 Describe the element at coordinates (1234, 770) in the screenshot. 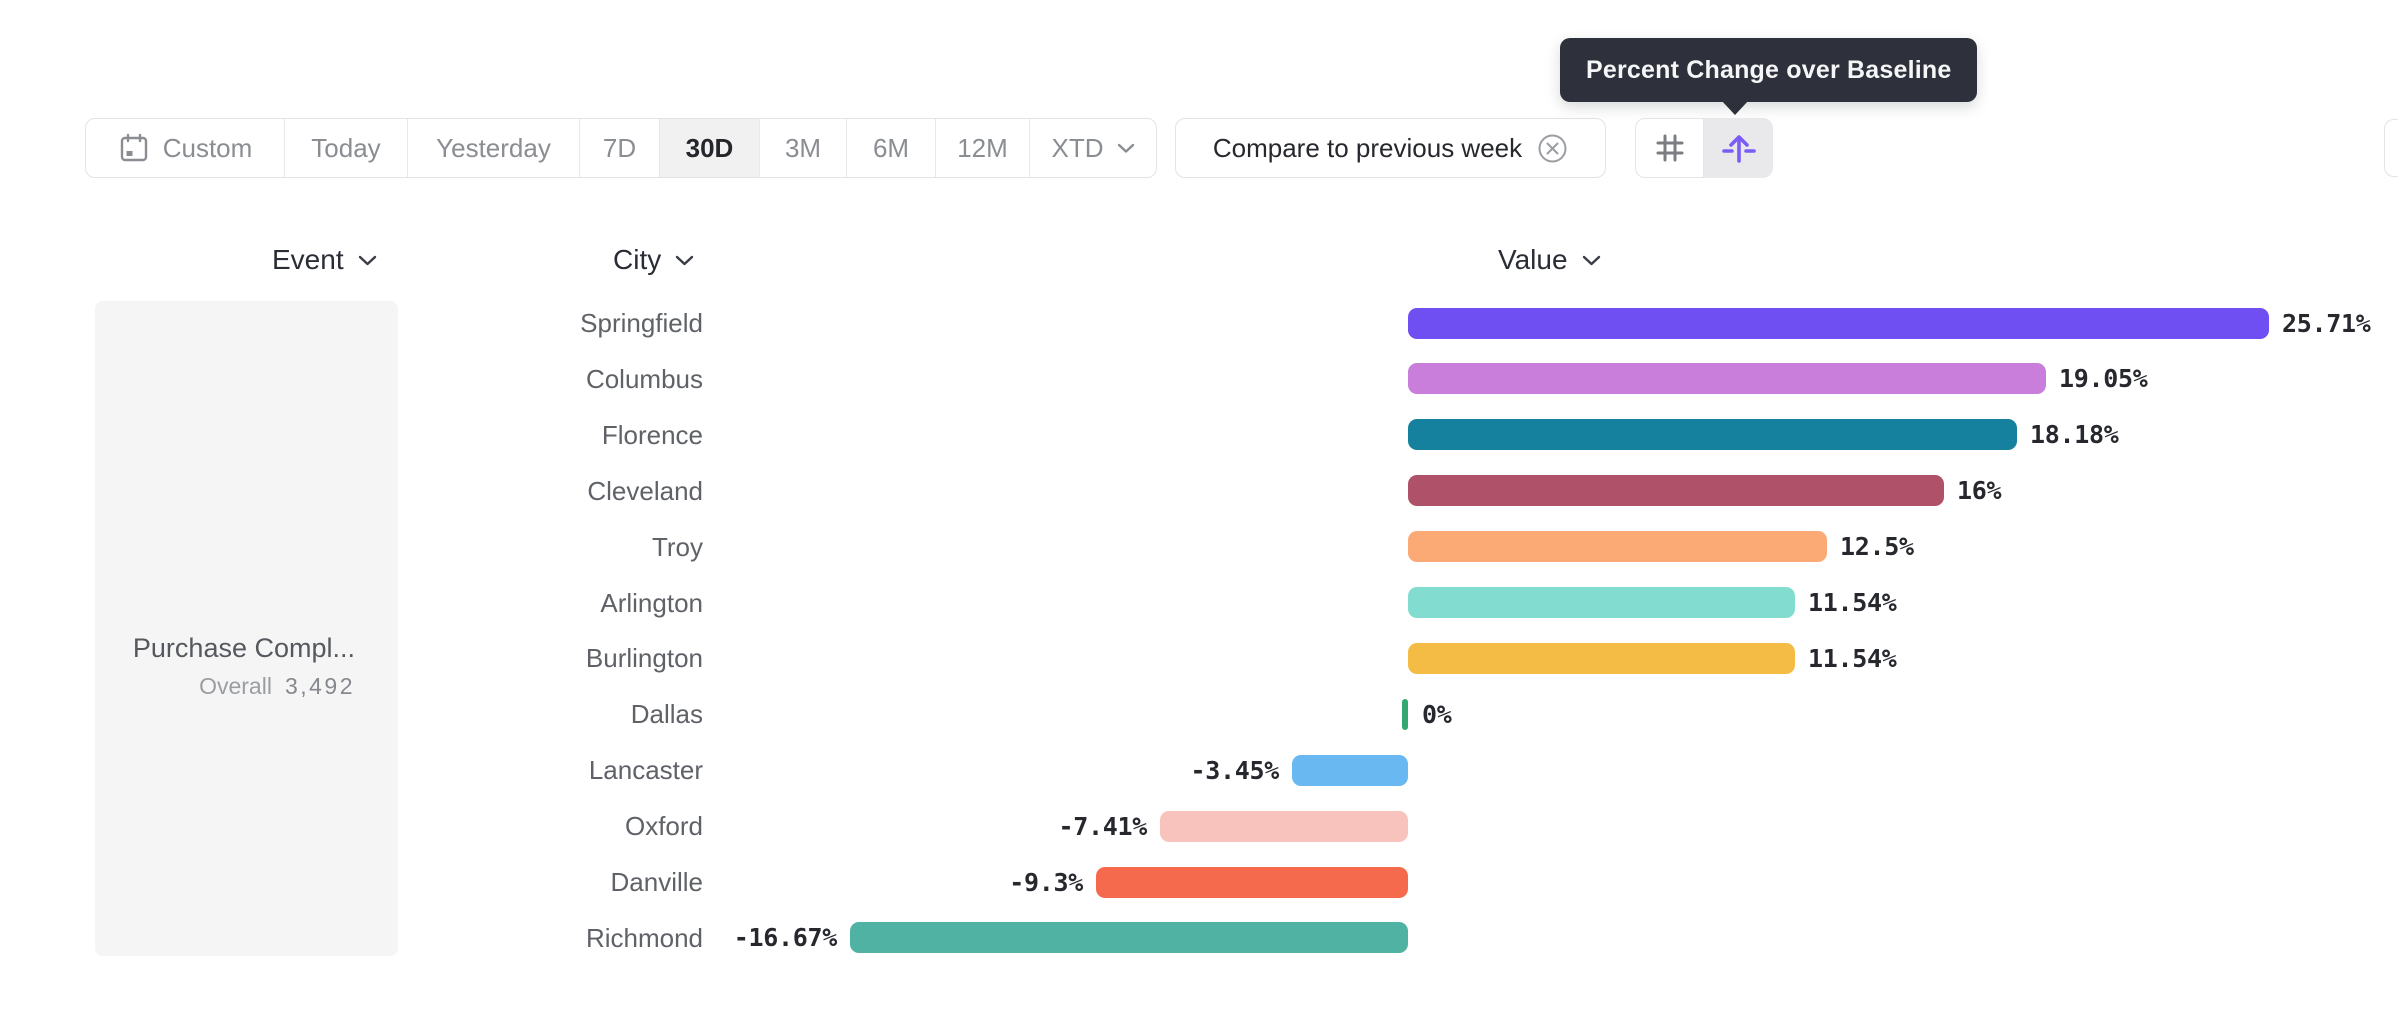

I see `value-label: -3.45%` at that location.